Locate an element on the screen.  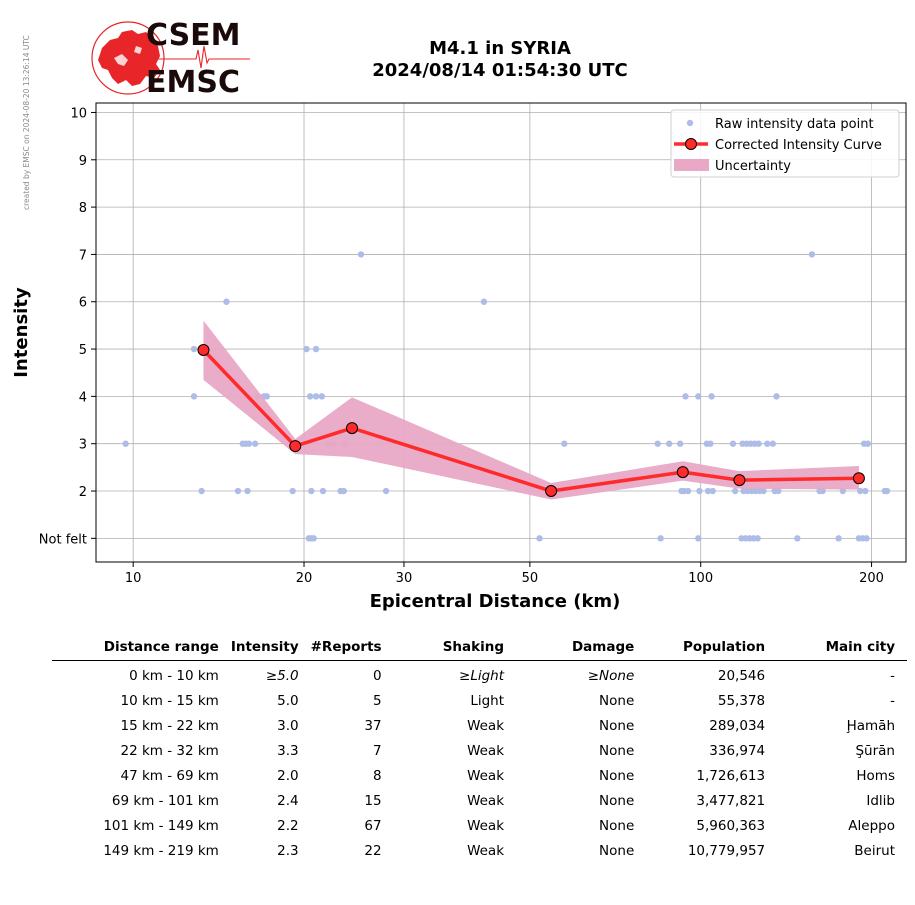
table-header-cell: Damage is located at coordinates (603, 647).